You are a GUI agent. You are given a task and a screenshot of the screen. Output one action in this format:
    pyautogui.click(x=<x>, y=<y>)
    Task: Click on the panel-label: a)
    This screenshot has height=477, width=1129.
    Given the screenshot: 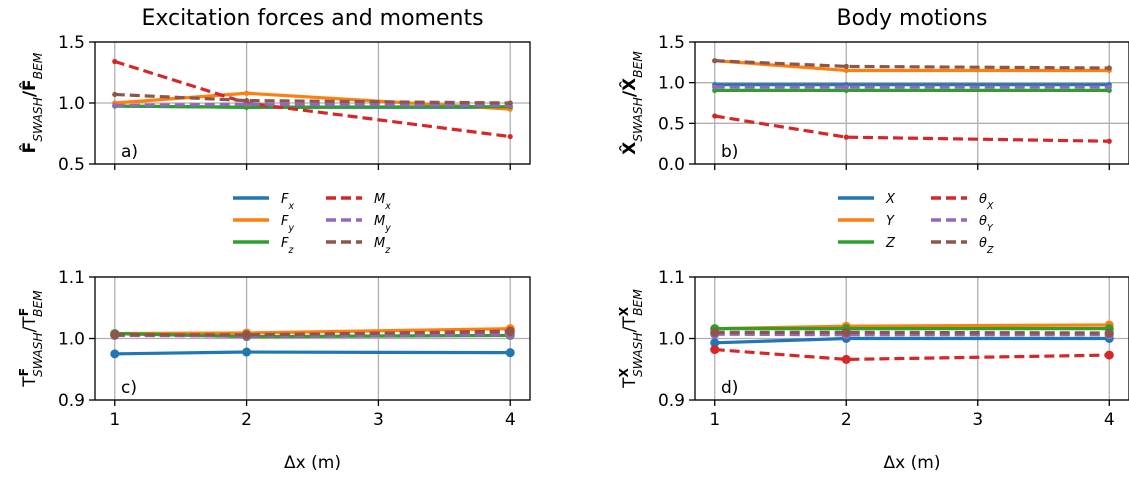 What is the action you would take?
    pyautogui.click(x=129, y=152)
    